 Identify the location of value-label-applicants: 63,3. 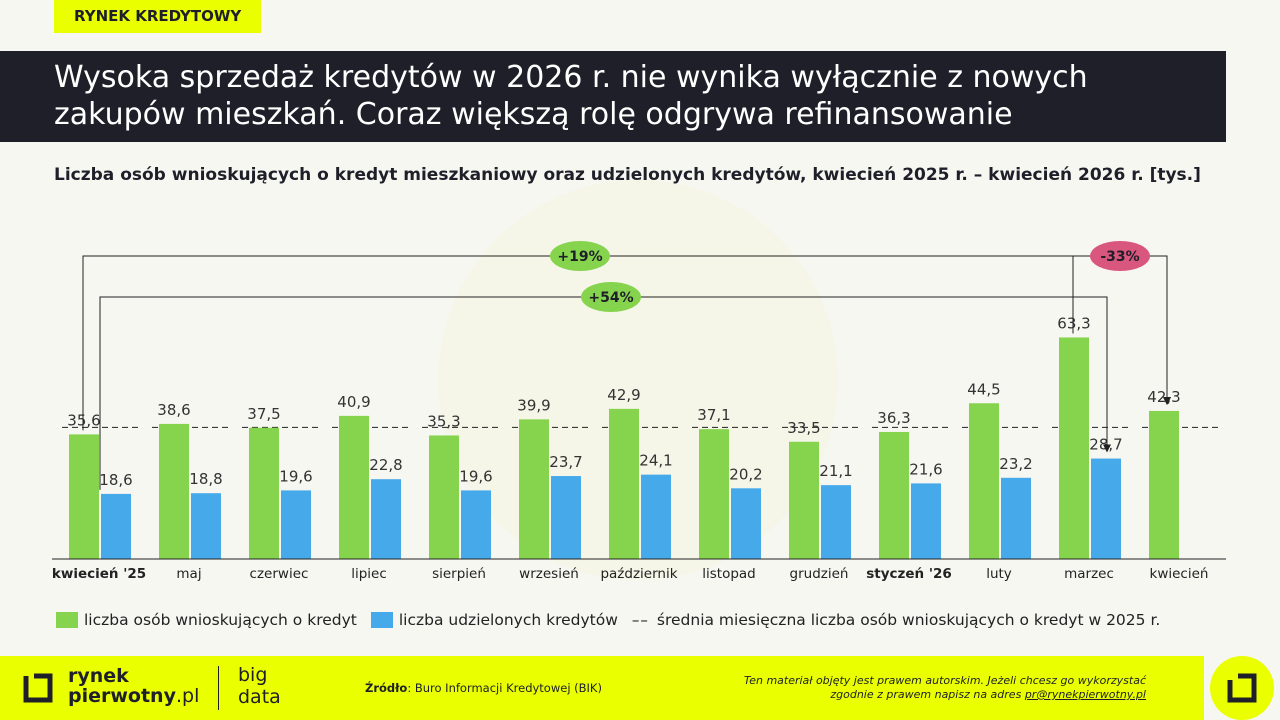
(1073, 323).